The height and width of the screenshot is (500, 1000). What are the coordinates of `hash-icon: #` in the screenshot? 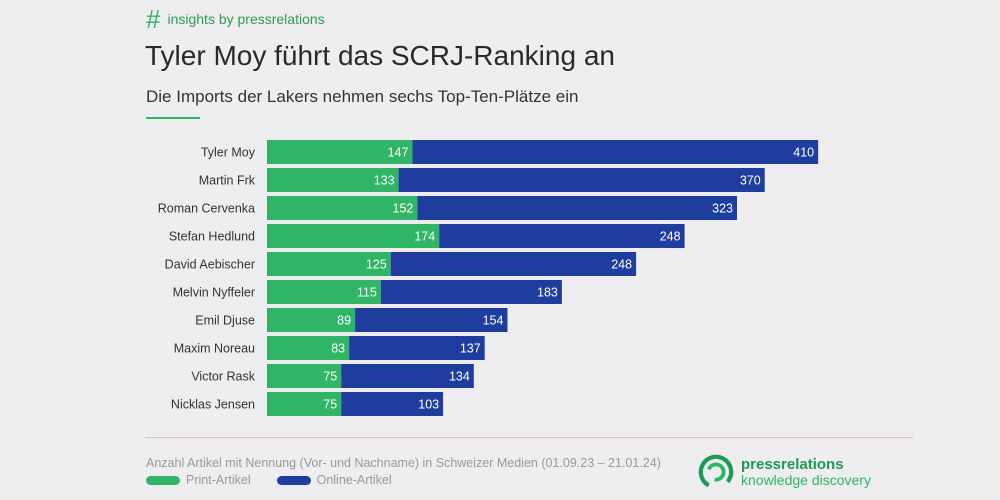 It's located at (153, 19).